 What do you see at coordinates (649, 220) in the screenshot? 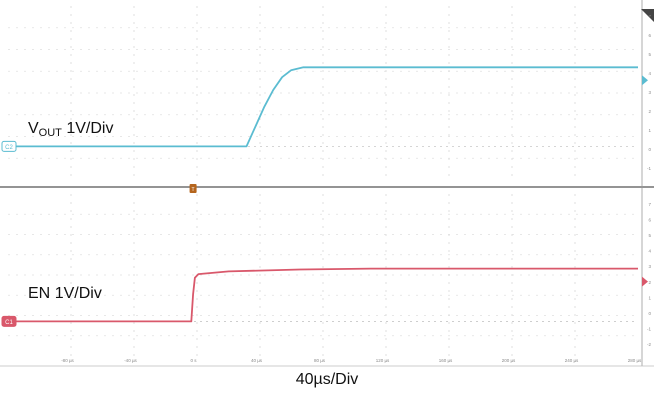
I see `y-tick-label-C1-1: 6` at bounding box center [649, 220].